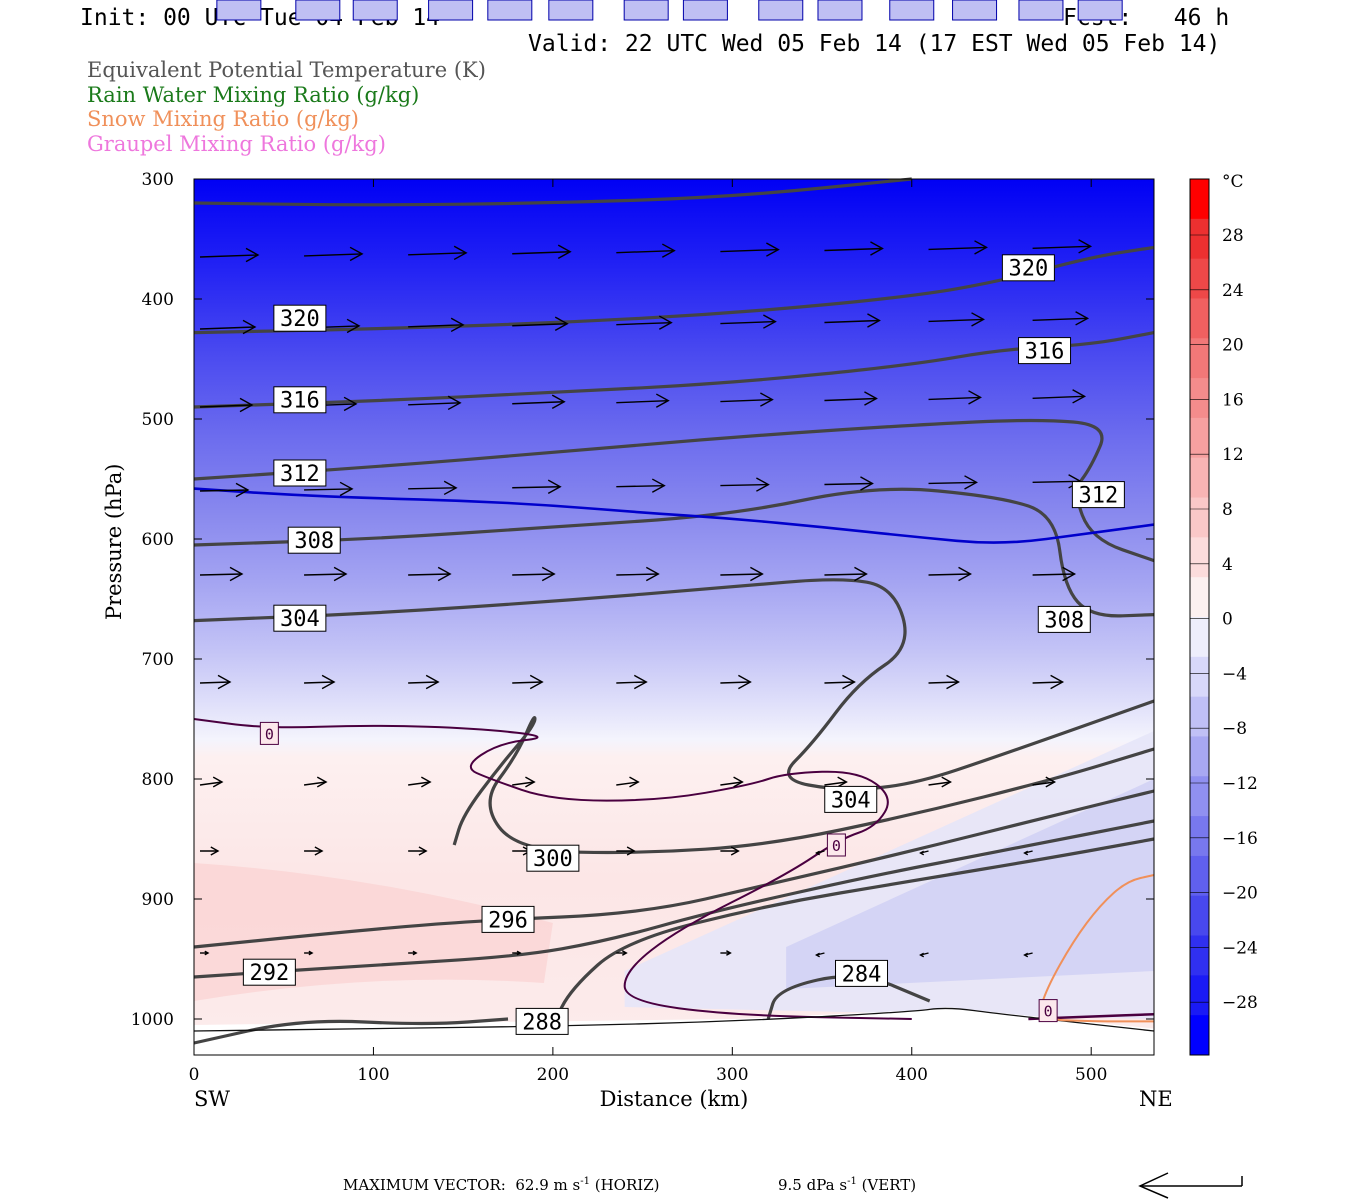  What do you see at coordinates (1234, 729) in the screenshot?
I see `colorbar-tick-label: −8` at bounding box center [1234, 729].